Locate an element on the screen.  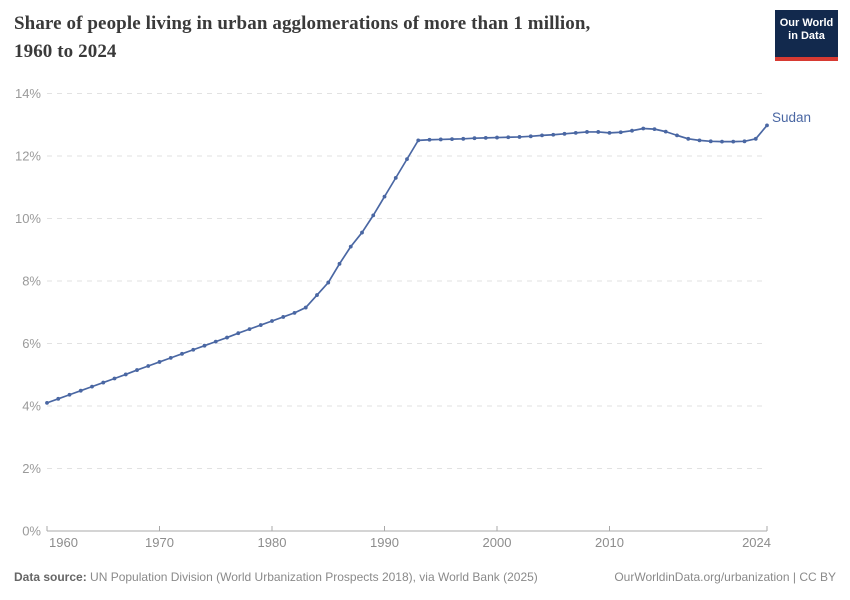
y-tick-label: 14% is located at coordinates (28, 93).